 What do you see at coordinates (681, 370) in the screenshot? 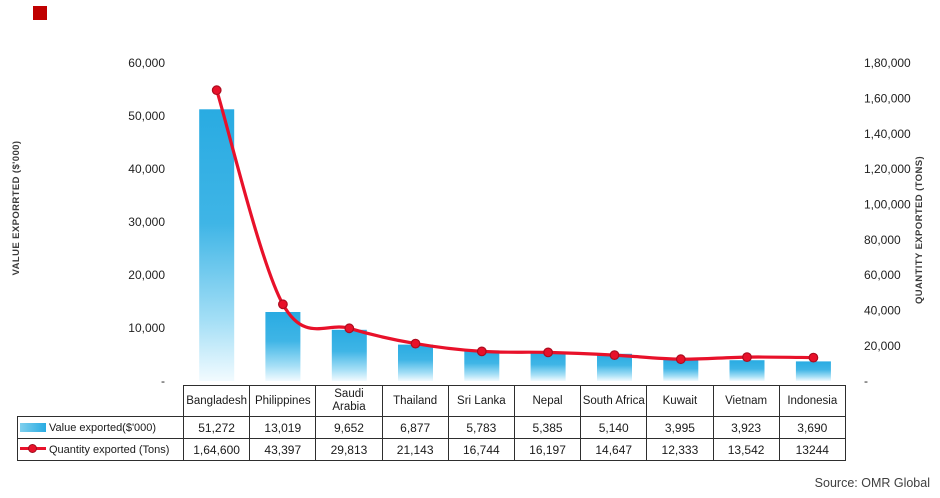
I see `bar-kuwait` at bounding box center [681, 370].